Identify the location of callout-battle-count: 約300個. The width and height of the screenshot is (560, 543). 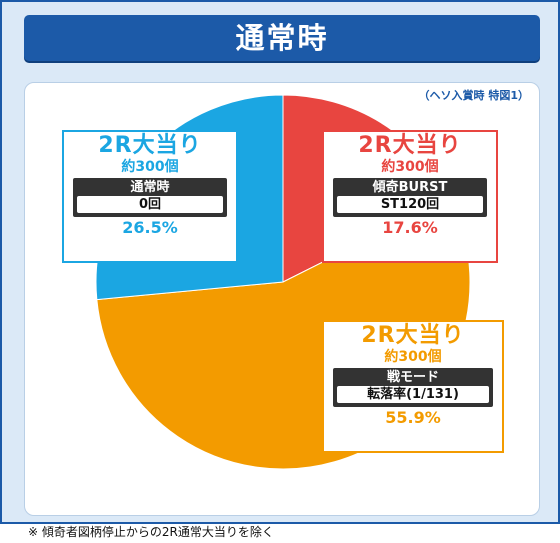
(413, 357).